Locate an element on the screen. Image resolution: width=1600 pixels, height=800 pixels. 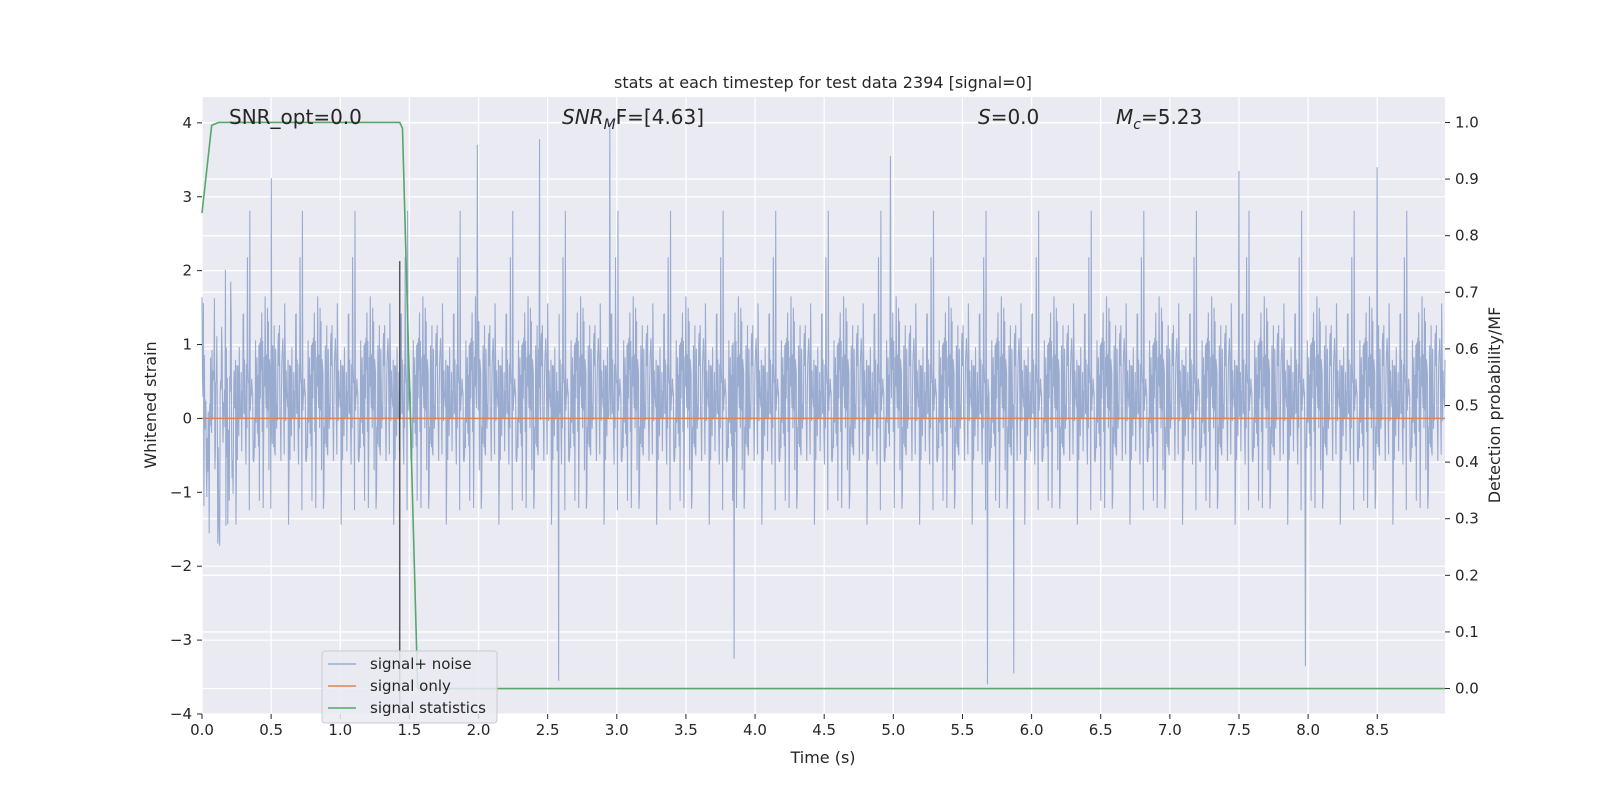
annotation-mc-rest: =5.23 is located at coordinates (1171, 117).